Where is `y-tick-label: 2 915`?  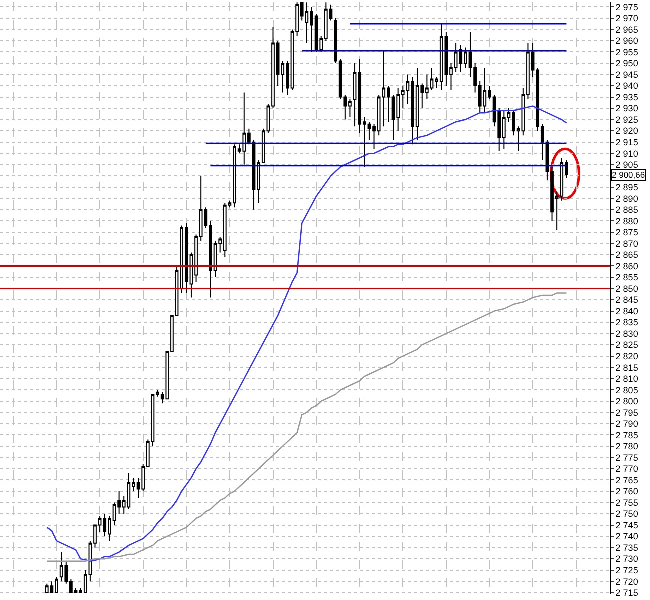
y-tick-label: 2 915 is located at coordinates (627, 142).